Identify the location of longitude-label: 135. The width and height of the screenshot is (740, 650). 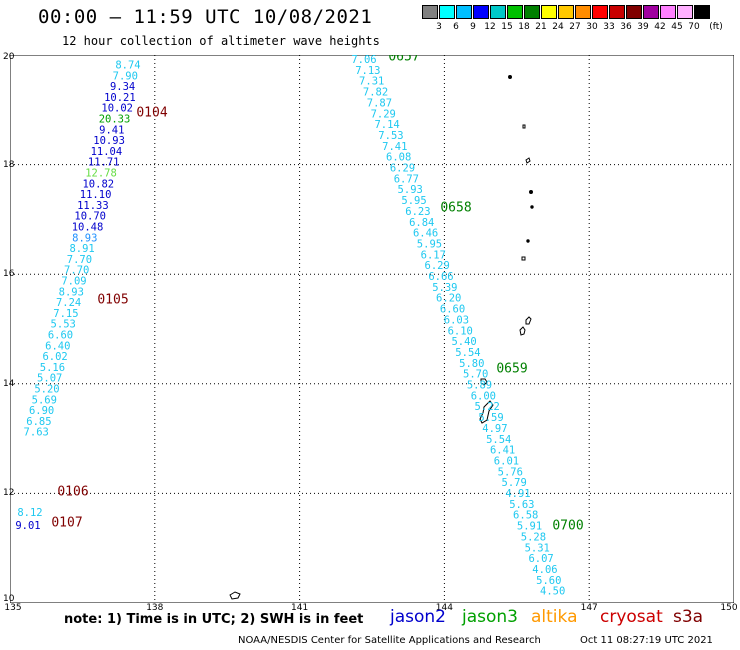
(13, 608).